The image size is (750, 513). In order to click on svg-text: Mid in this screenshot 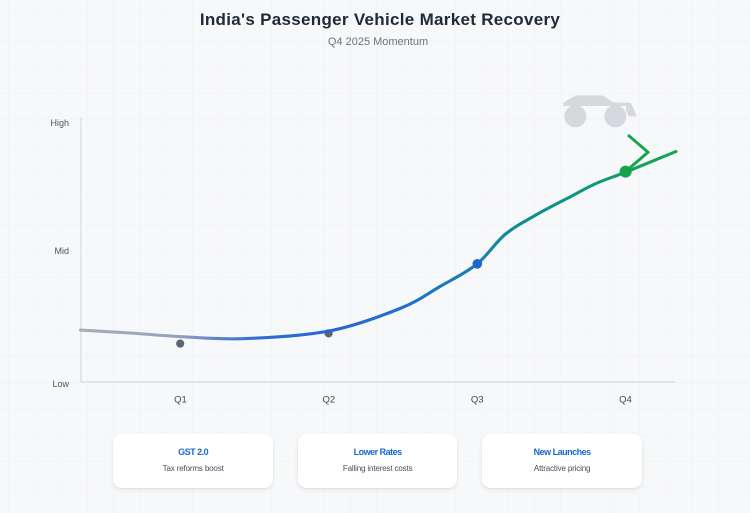, I will do `click(61, 251)`.